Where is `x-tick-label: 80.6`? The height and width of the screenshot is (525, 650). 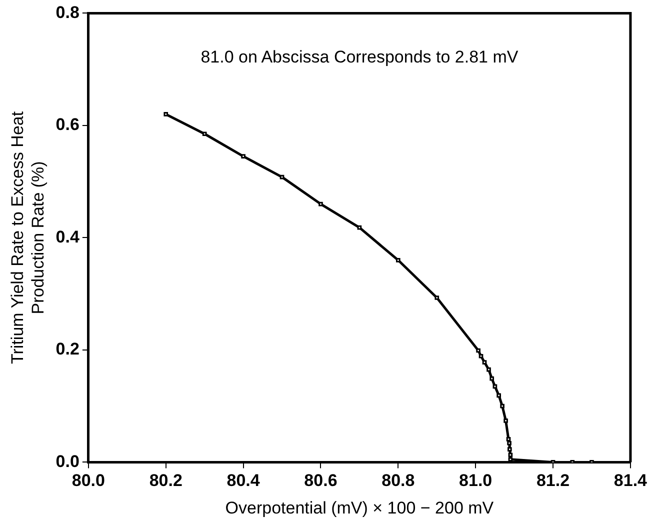
x-tick-label: 80.6 is located at coordinates (321, 480).